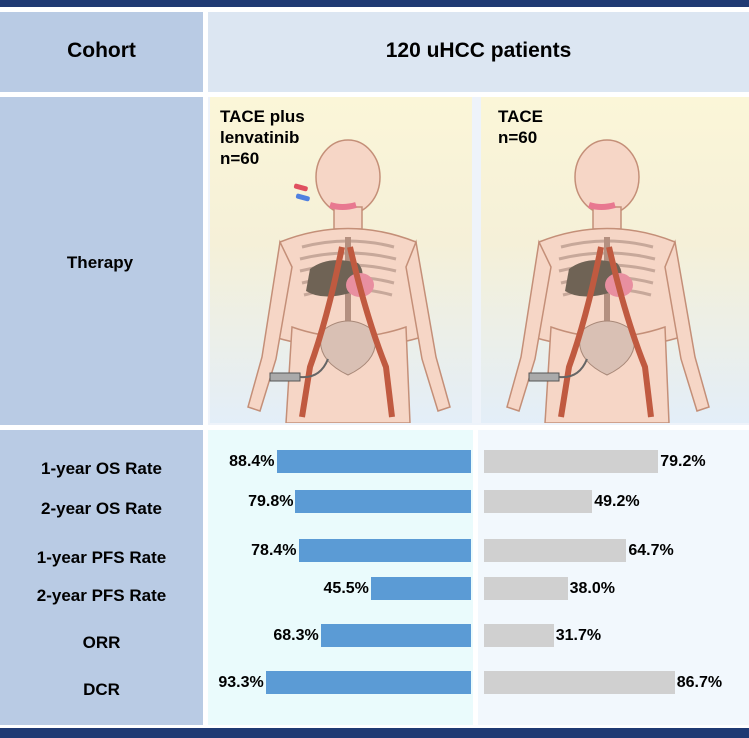 The width and height of the screenshot is (749, 738). What do you see at coordinates (271, 501) in the screenshot?
I see `value-label-arm1: 79.8%` at bounding box center [271, 501].